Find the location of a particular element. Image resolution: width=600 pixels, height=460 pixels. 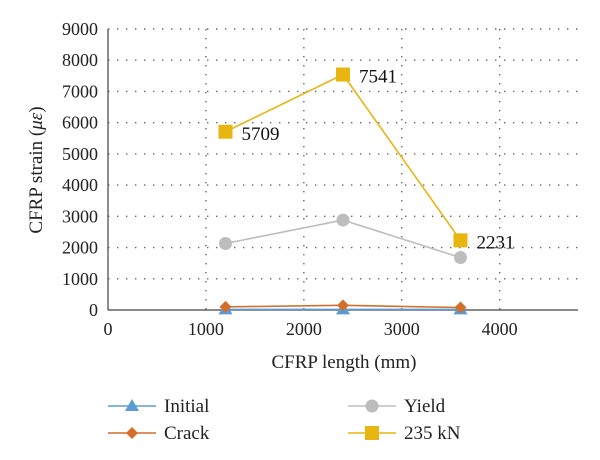

y-tick-label: 9000 is located at coordinates (80, 29).